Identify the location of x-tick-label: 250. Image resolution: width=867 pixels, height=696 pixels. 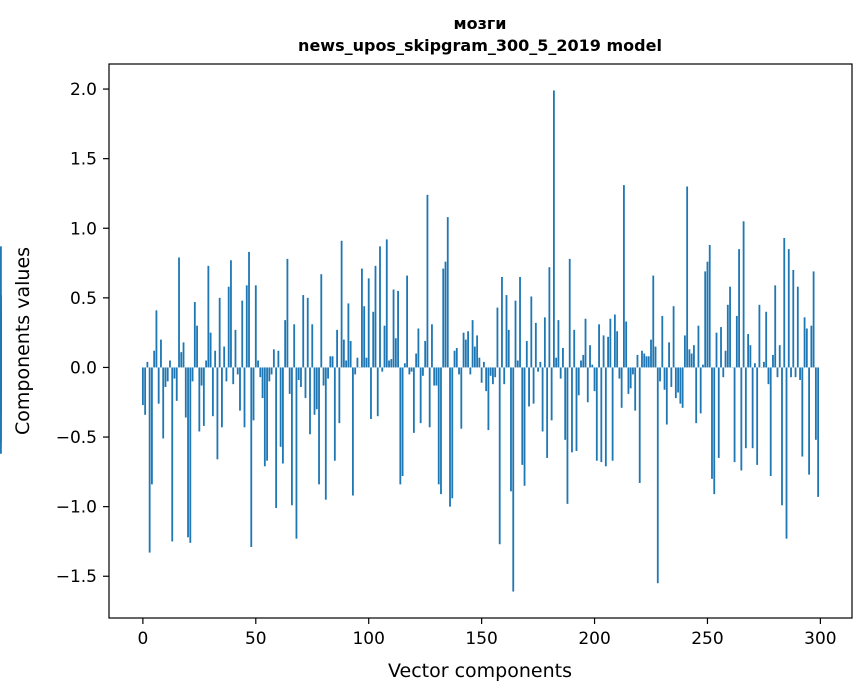
(707, 639).